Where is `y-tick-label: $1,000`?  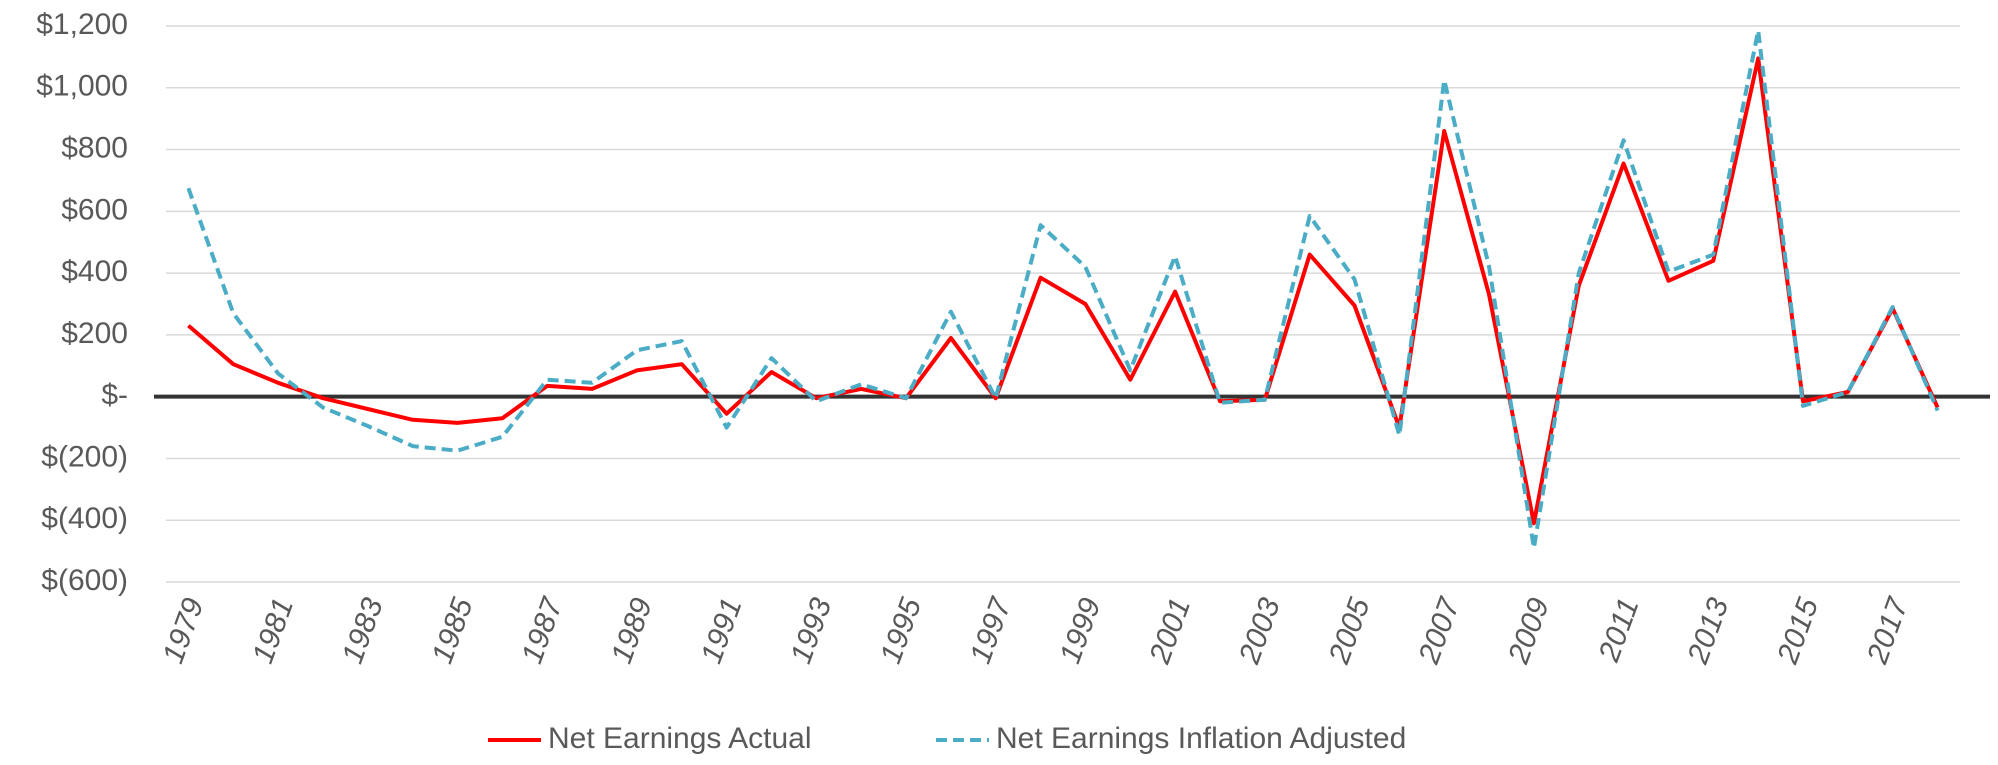 y-tick-label: $1,000 is located at coordinates (82, 86).